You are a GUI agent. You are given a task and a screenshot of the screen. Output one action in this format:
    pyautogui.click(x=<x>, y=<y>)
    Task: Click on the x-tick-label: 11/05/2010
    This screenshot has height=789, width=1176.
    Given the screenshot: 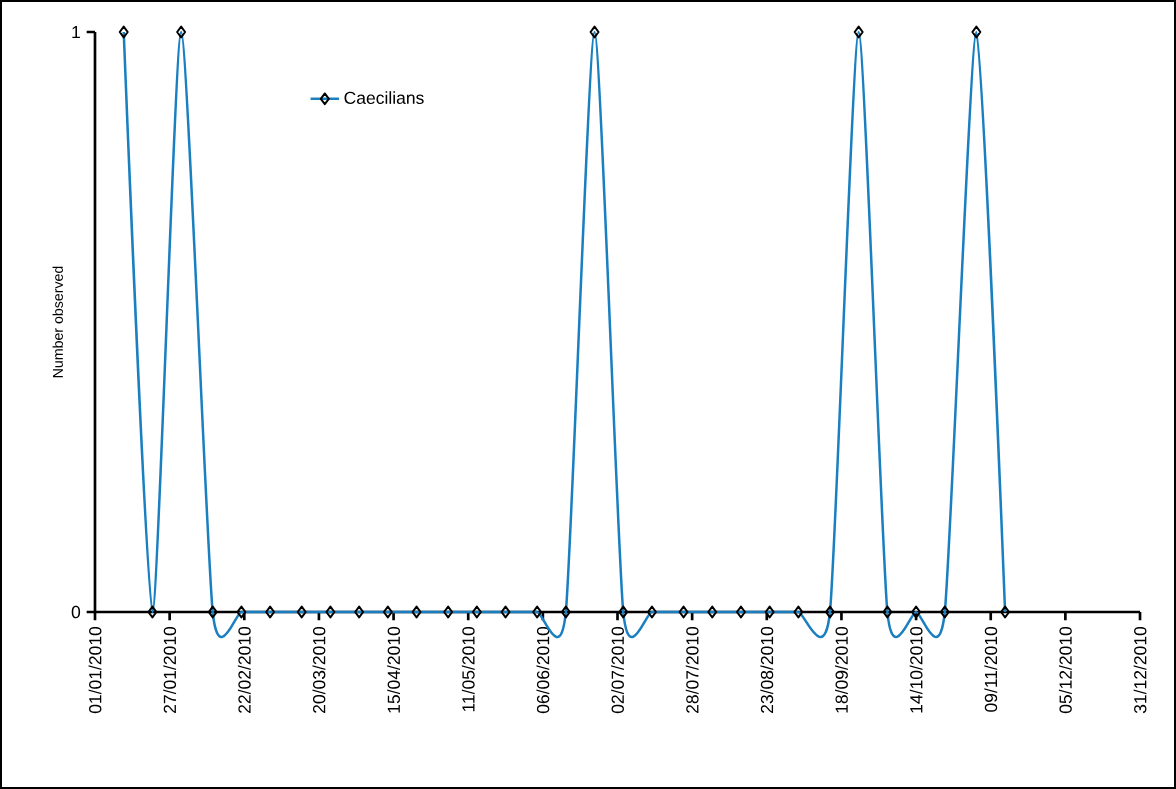 What is the action you would take?
    pyautogui.click(x=468, y=669)
    